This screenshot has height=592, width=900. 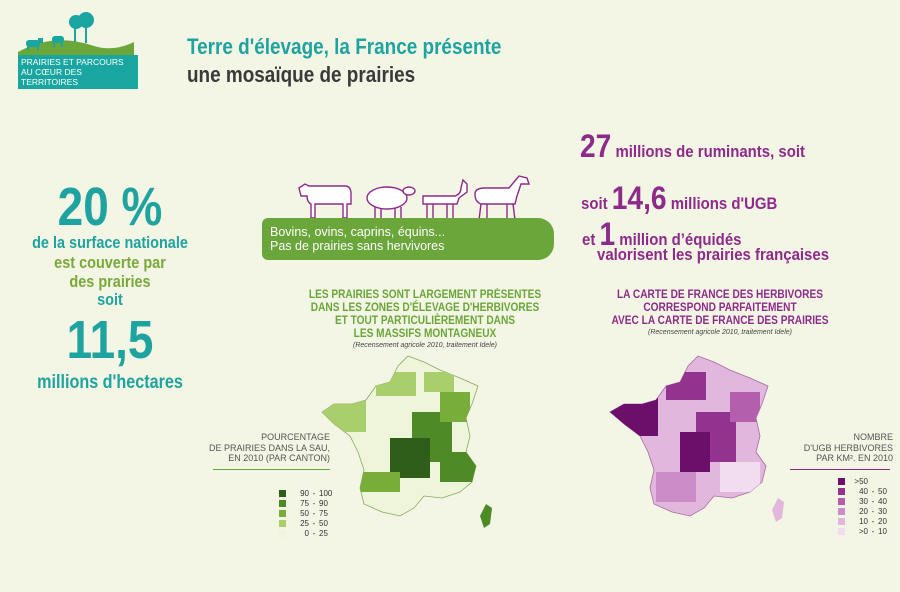 What do you see at coordinates (323, 513) in the screenshot?
I see `legend-high: 75` at bounding box center [323, 513].